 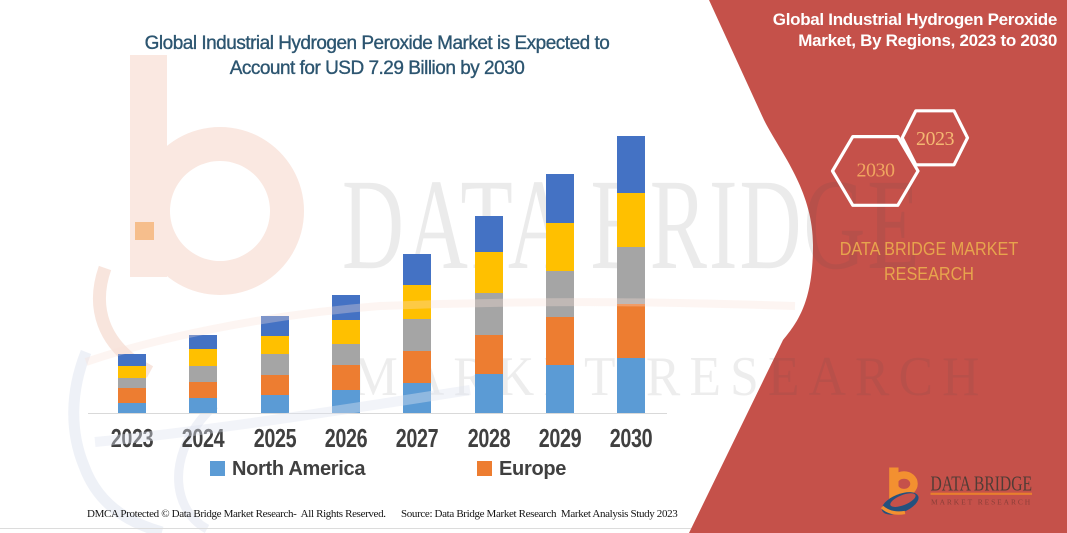 What do you see at coordinates (981, 502) in the screenshot?
I see `svg-text: MARKET RESEARCH` at bounding box center [981, 502].